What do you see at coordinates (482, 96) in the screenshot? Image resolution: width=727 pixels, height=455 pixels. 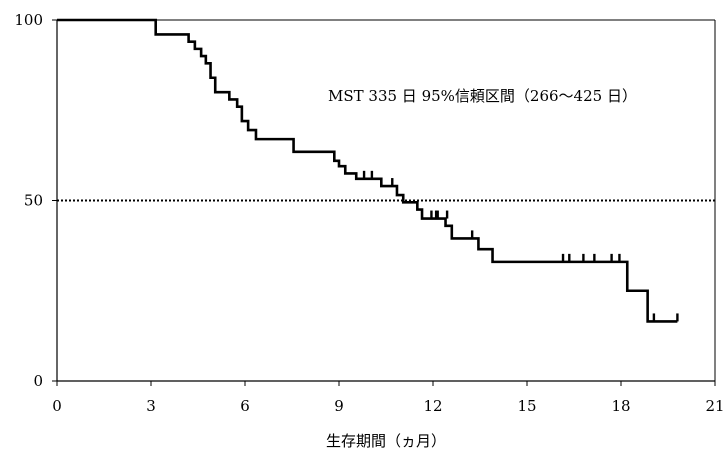 I see `mst-annotation: MST 335 日 95%信頼区間（266〜425 日）` at bounding box center [482, 96].